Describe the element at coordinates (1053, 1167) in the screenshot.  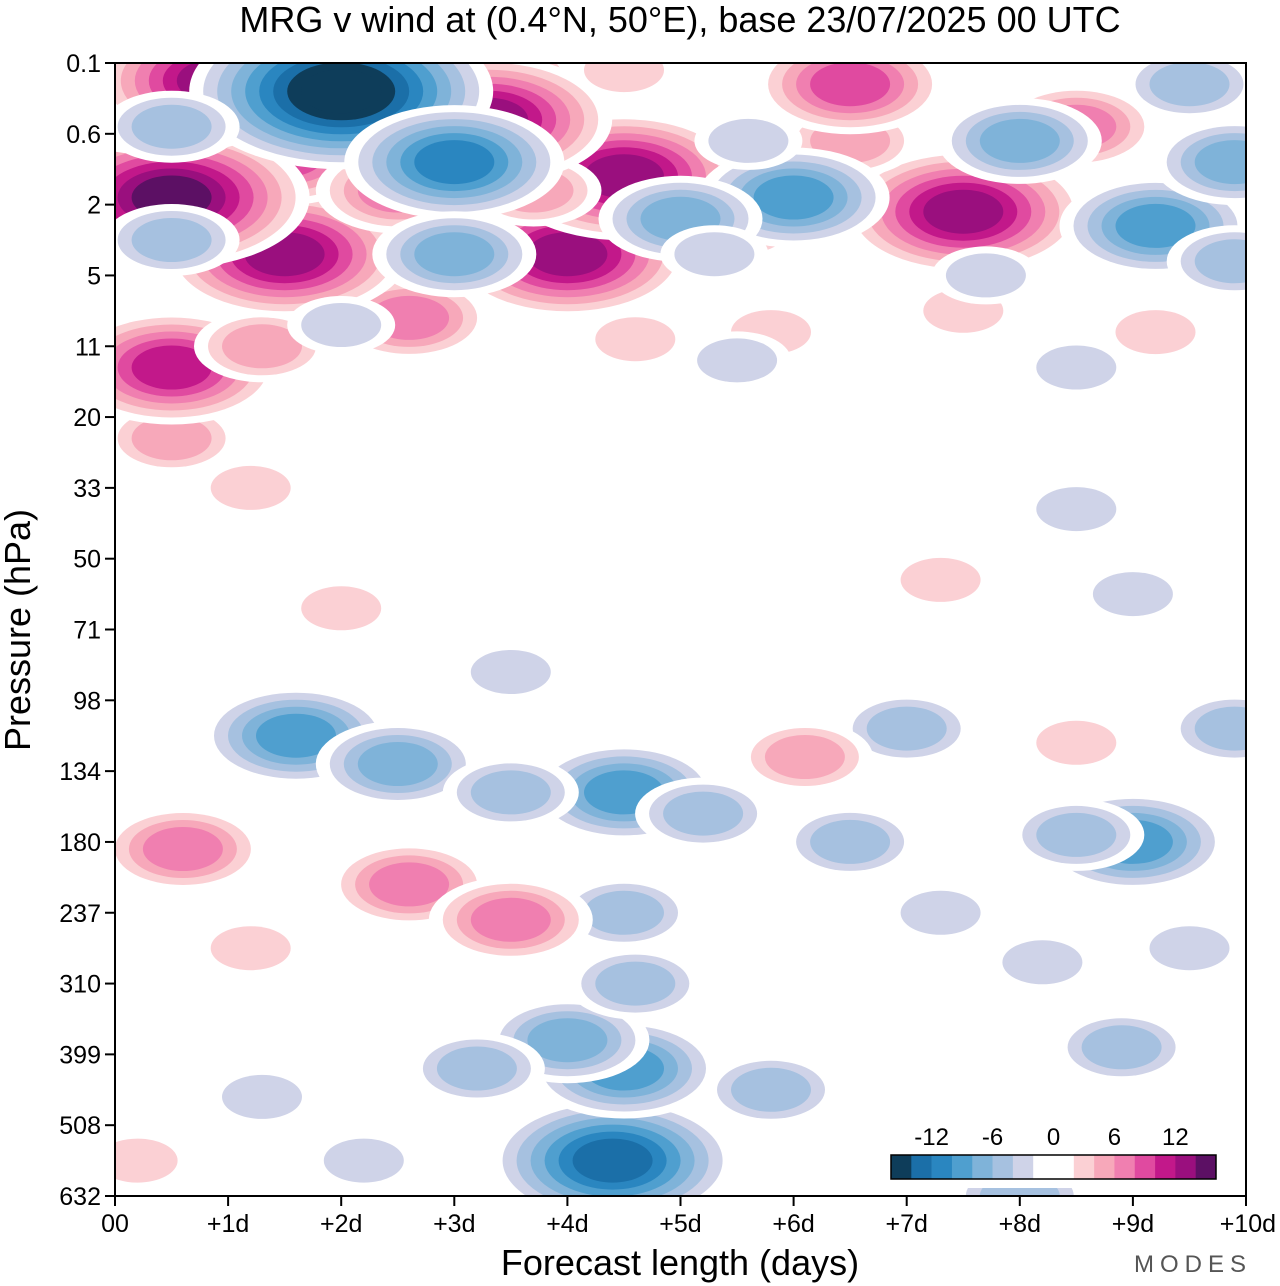
I see `colorbar-cells` at that location.